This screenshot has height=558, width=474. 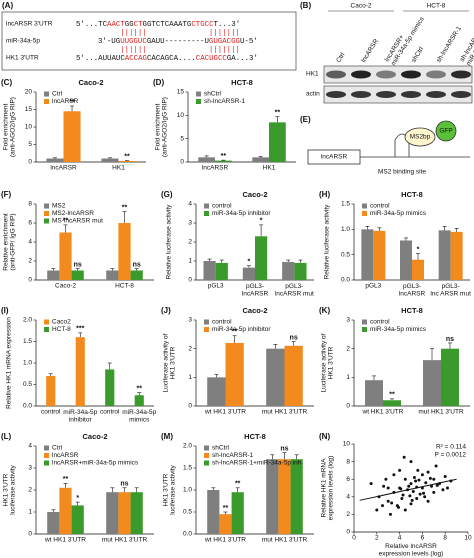 What do you see at coordinates (420, 137) in the screenshot?
I see `ms2bp-shape` at bounding box center [420, 137].